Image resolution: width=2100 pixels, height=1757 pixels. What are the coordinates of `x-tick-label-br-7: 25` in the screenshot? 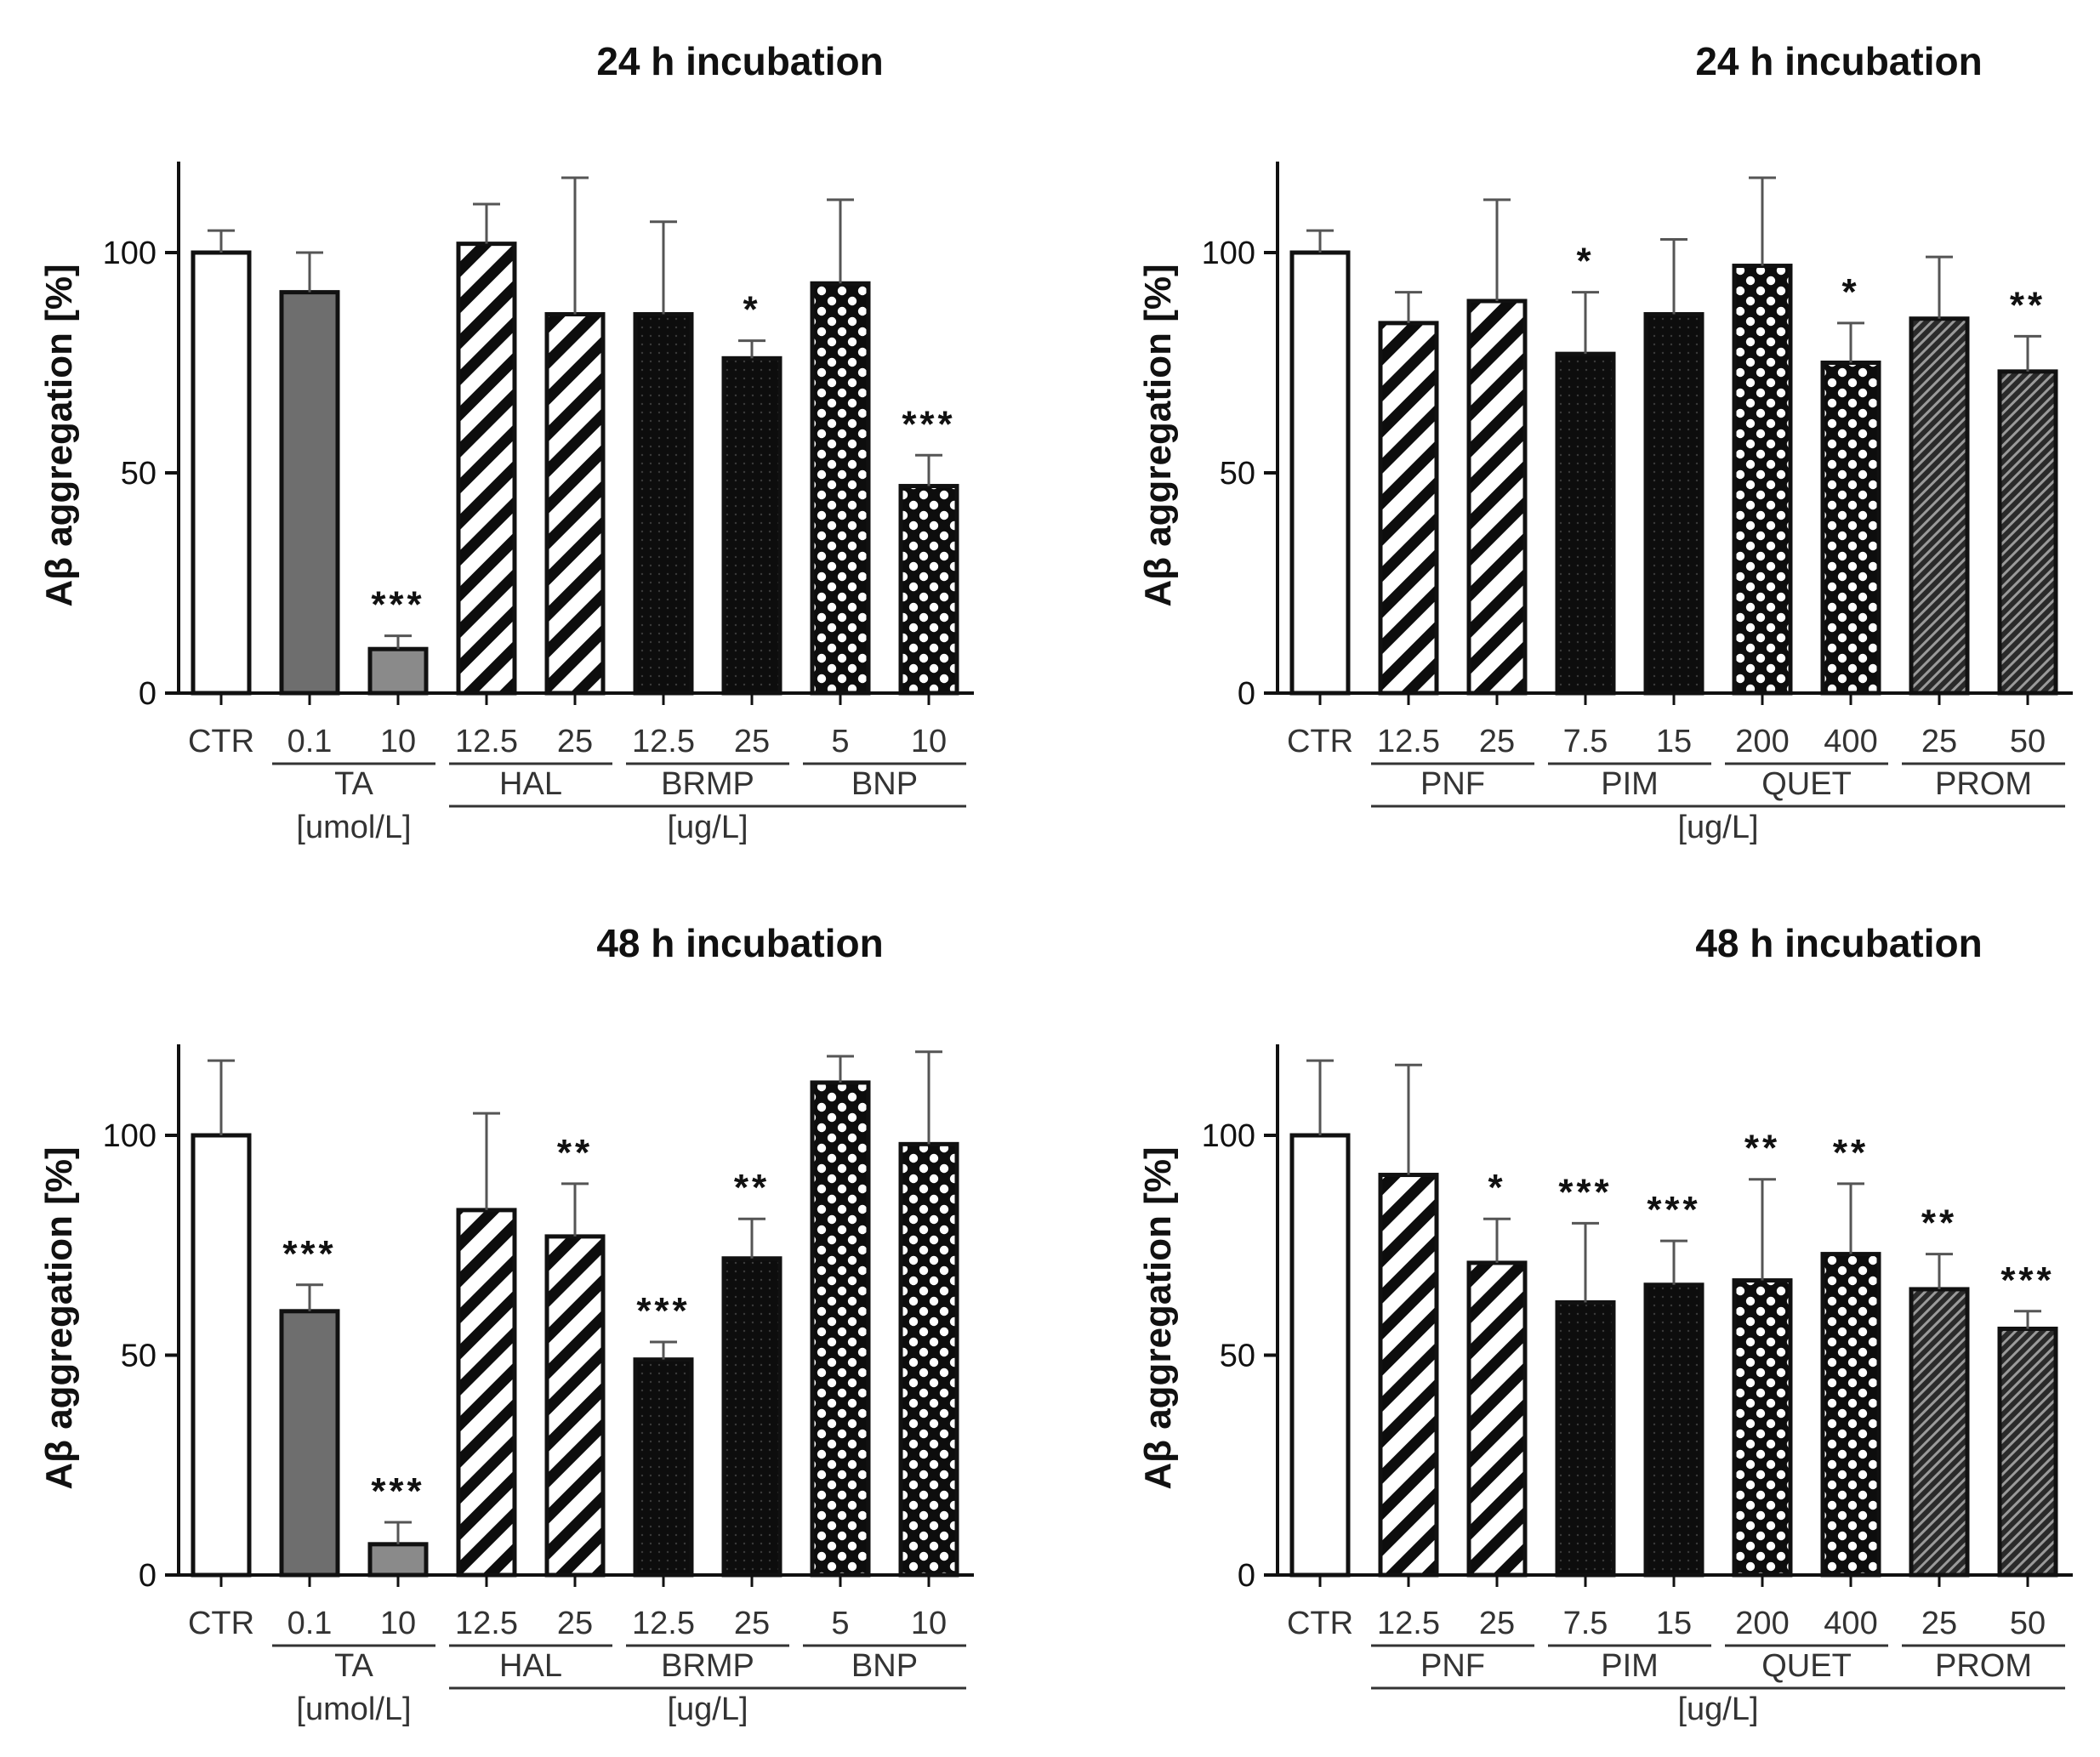 It's located at (1939, 1623).